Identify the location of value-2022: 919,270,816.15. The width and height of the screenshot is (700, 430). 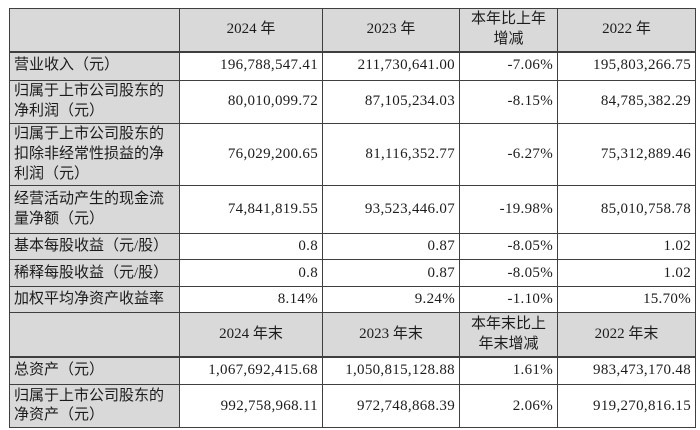
(626, 406).